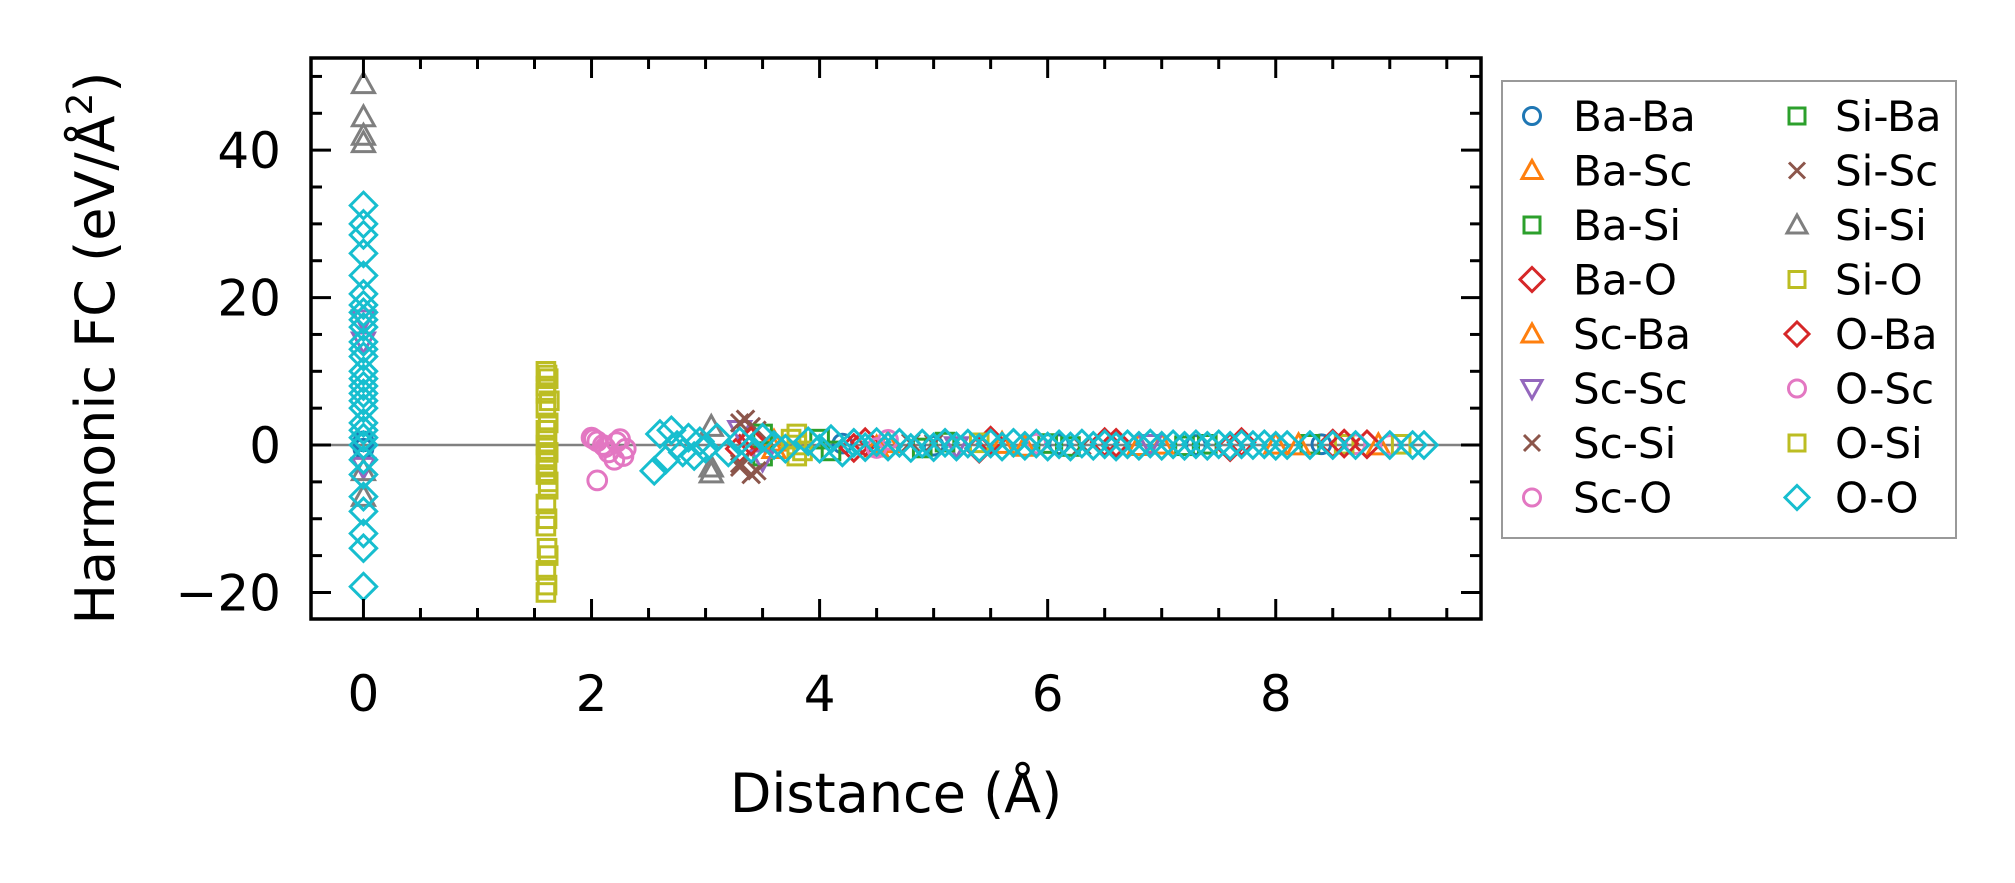 The height and width of the screenshot is (883, 2015). What do you see at coordinates (1627, 225) in the screenshot?
I see `legend-label: Ba-Si` at bounding box center [1627, 225].